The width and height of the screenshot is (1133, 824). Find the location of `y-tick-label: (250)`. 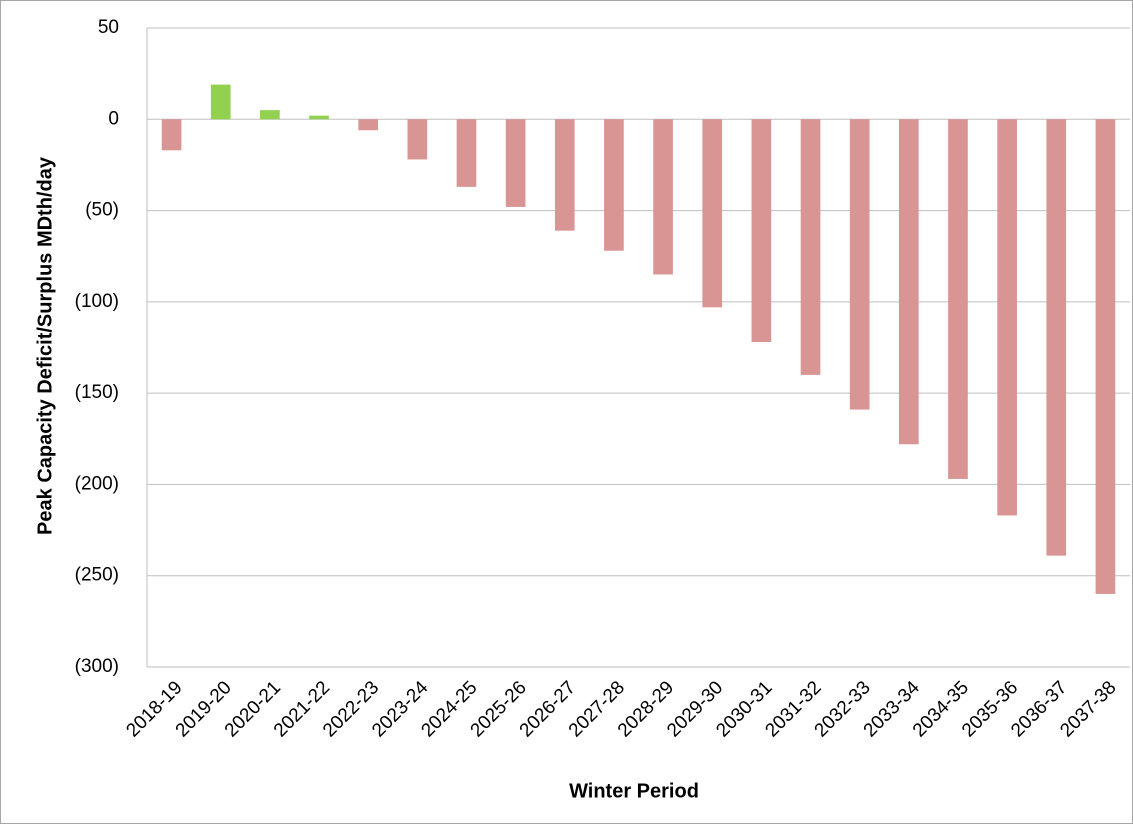

y-tick-label: (250) is located at coordinates (97, 575).